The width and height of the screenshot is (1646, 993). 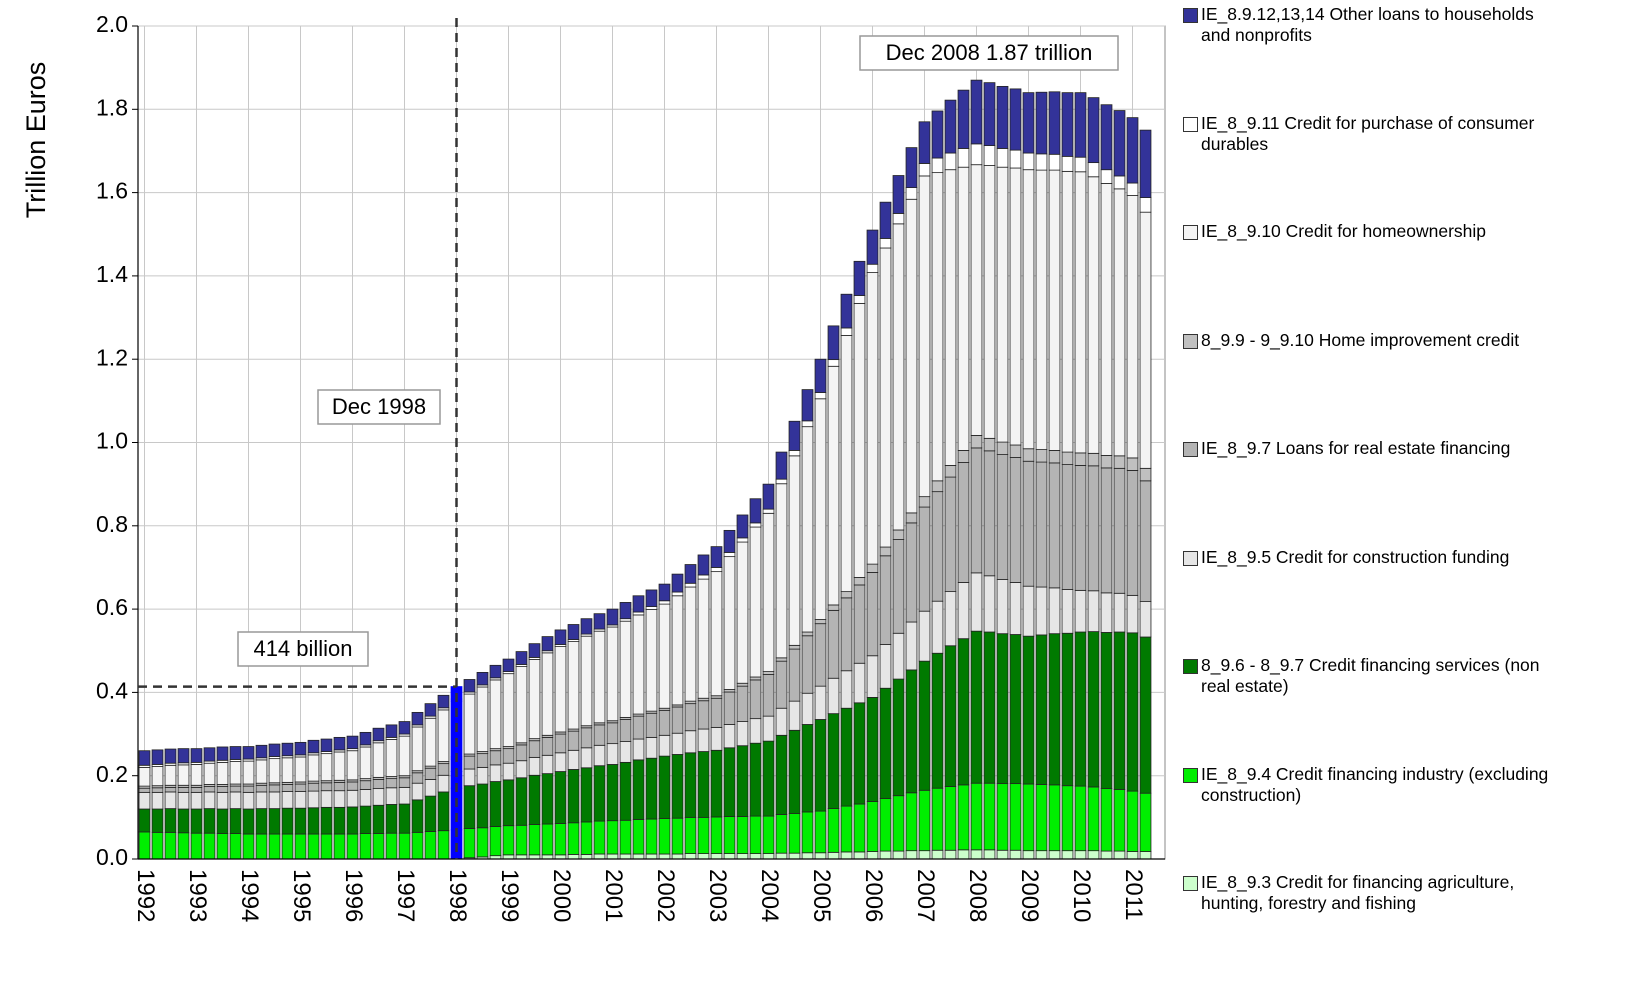 I want to click on y-tick-label: 2.0, so click(x=112, y=24).